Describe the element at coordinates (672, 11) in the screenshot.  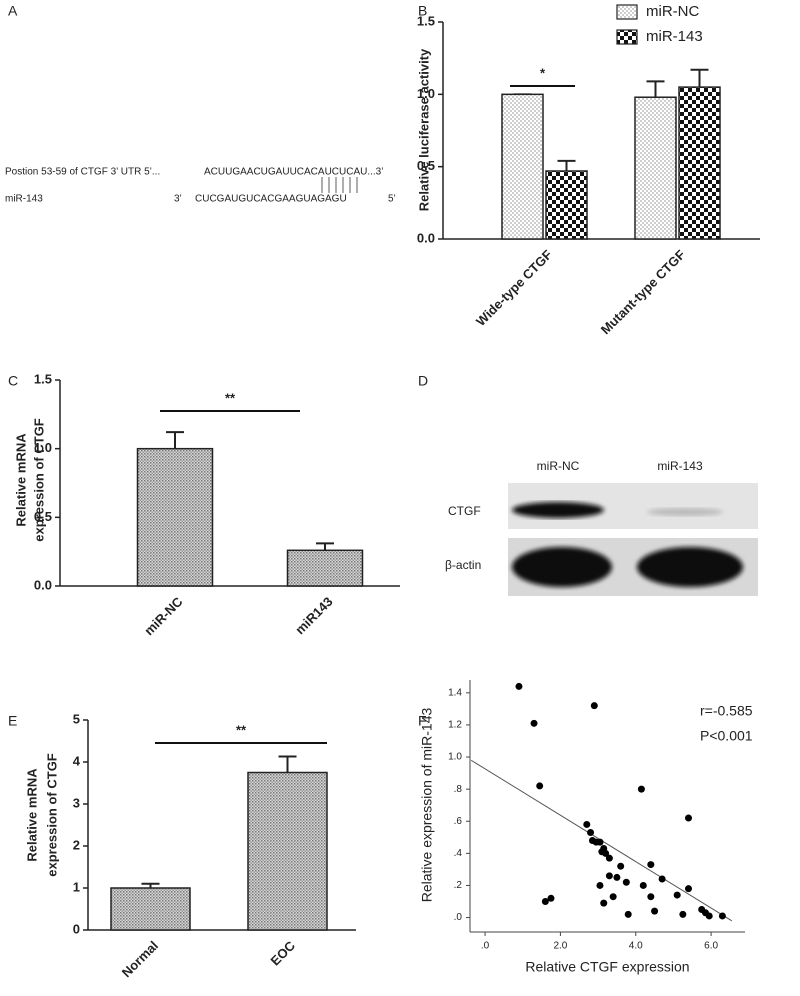
I see `legend-label: miR-NC` at that location.